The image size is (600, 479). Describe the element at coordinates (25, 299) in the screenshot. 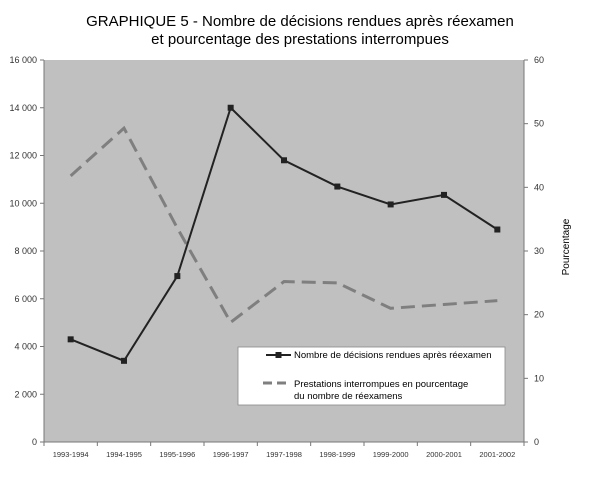

I see `left-tick-label: 6 000` at that location.